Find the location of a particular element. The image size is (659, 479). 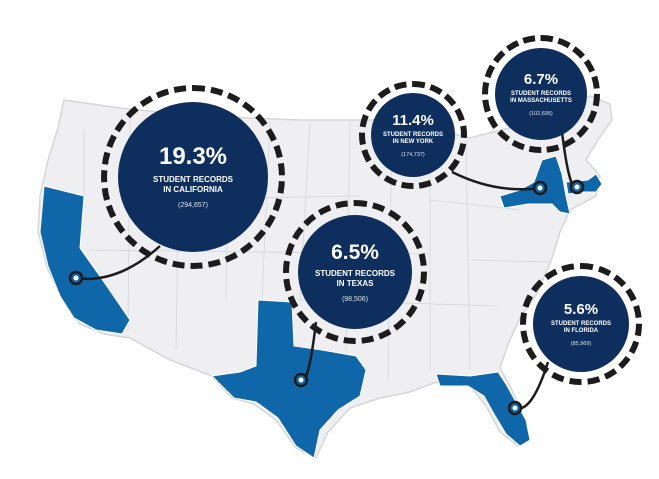

count-massachusetts: (102,695) is located at coordinates (541, 113).